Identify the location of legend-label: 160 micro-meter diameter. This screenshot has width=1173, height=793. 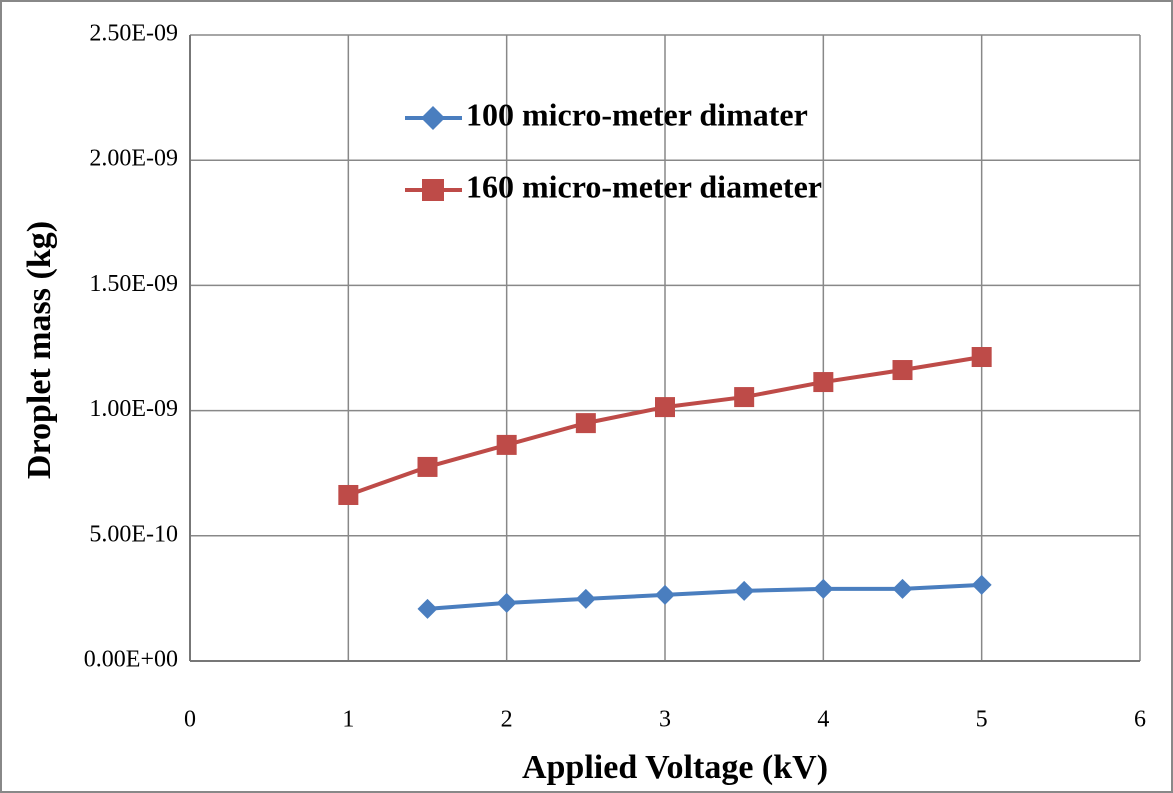
(644, 186).